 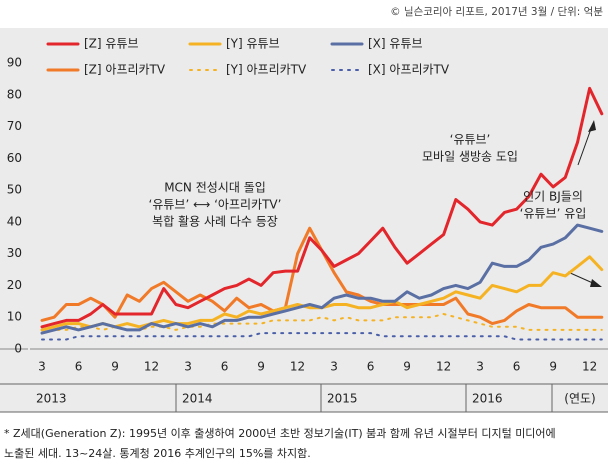 What do you see at coordinates (125, 70) in the screenshot?
I see `legend-label: [Z] 아프리카TV` at bounding box center [125, 70].